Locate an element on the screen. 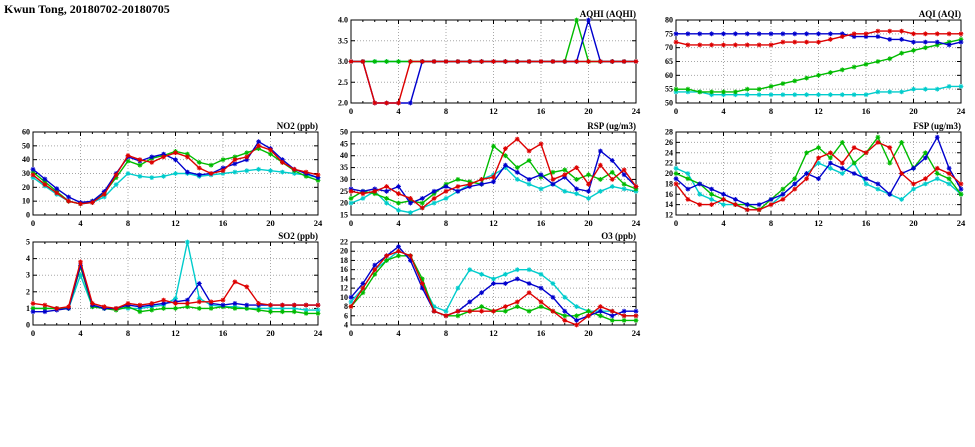 This screenshot has height=447, width=975. svg-text: 3.5 is located at coordinates (343, 40).